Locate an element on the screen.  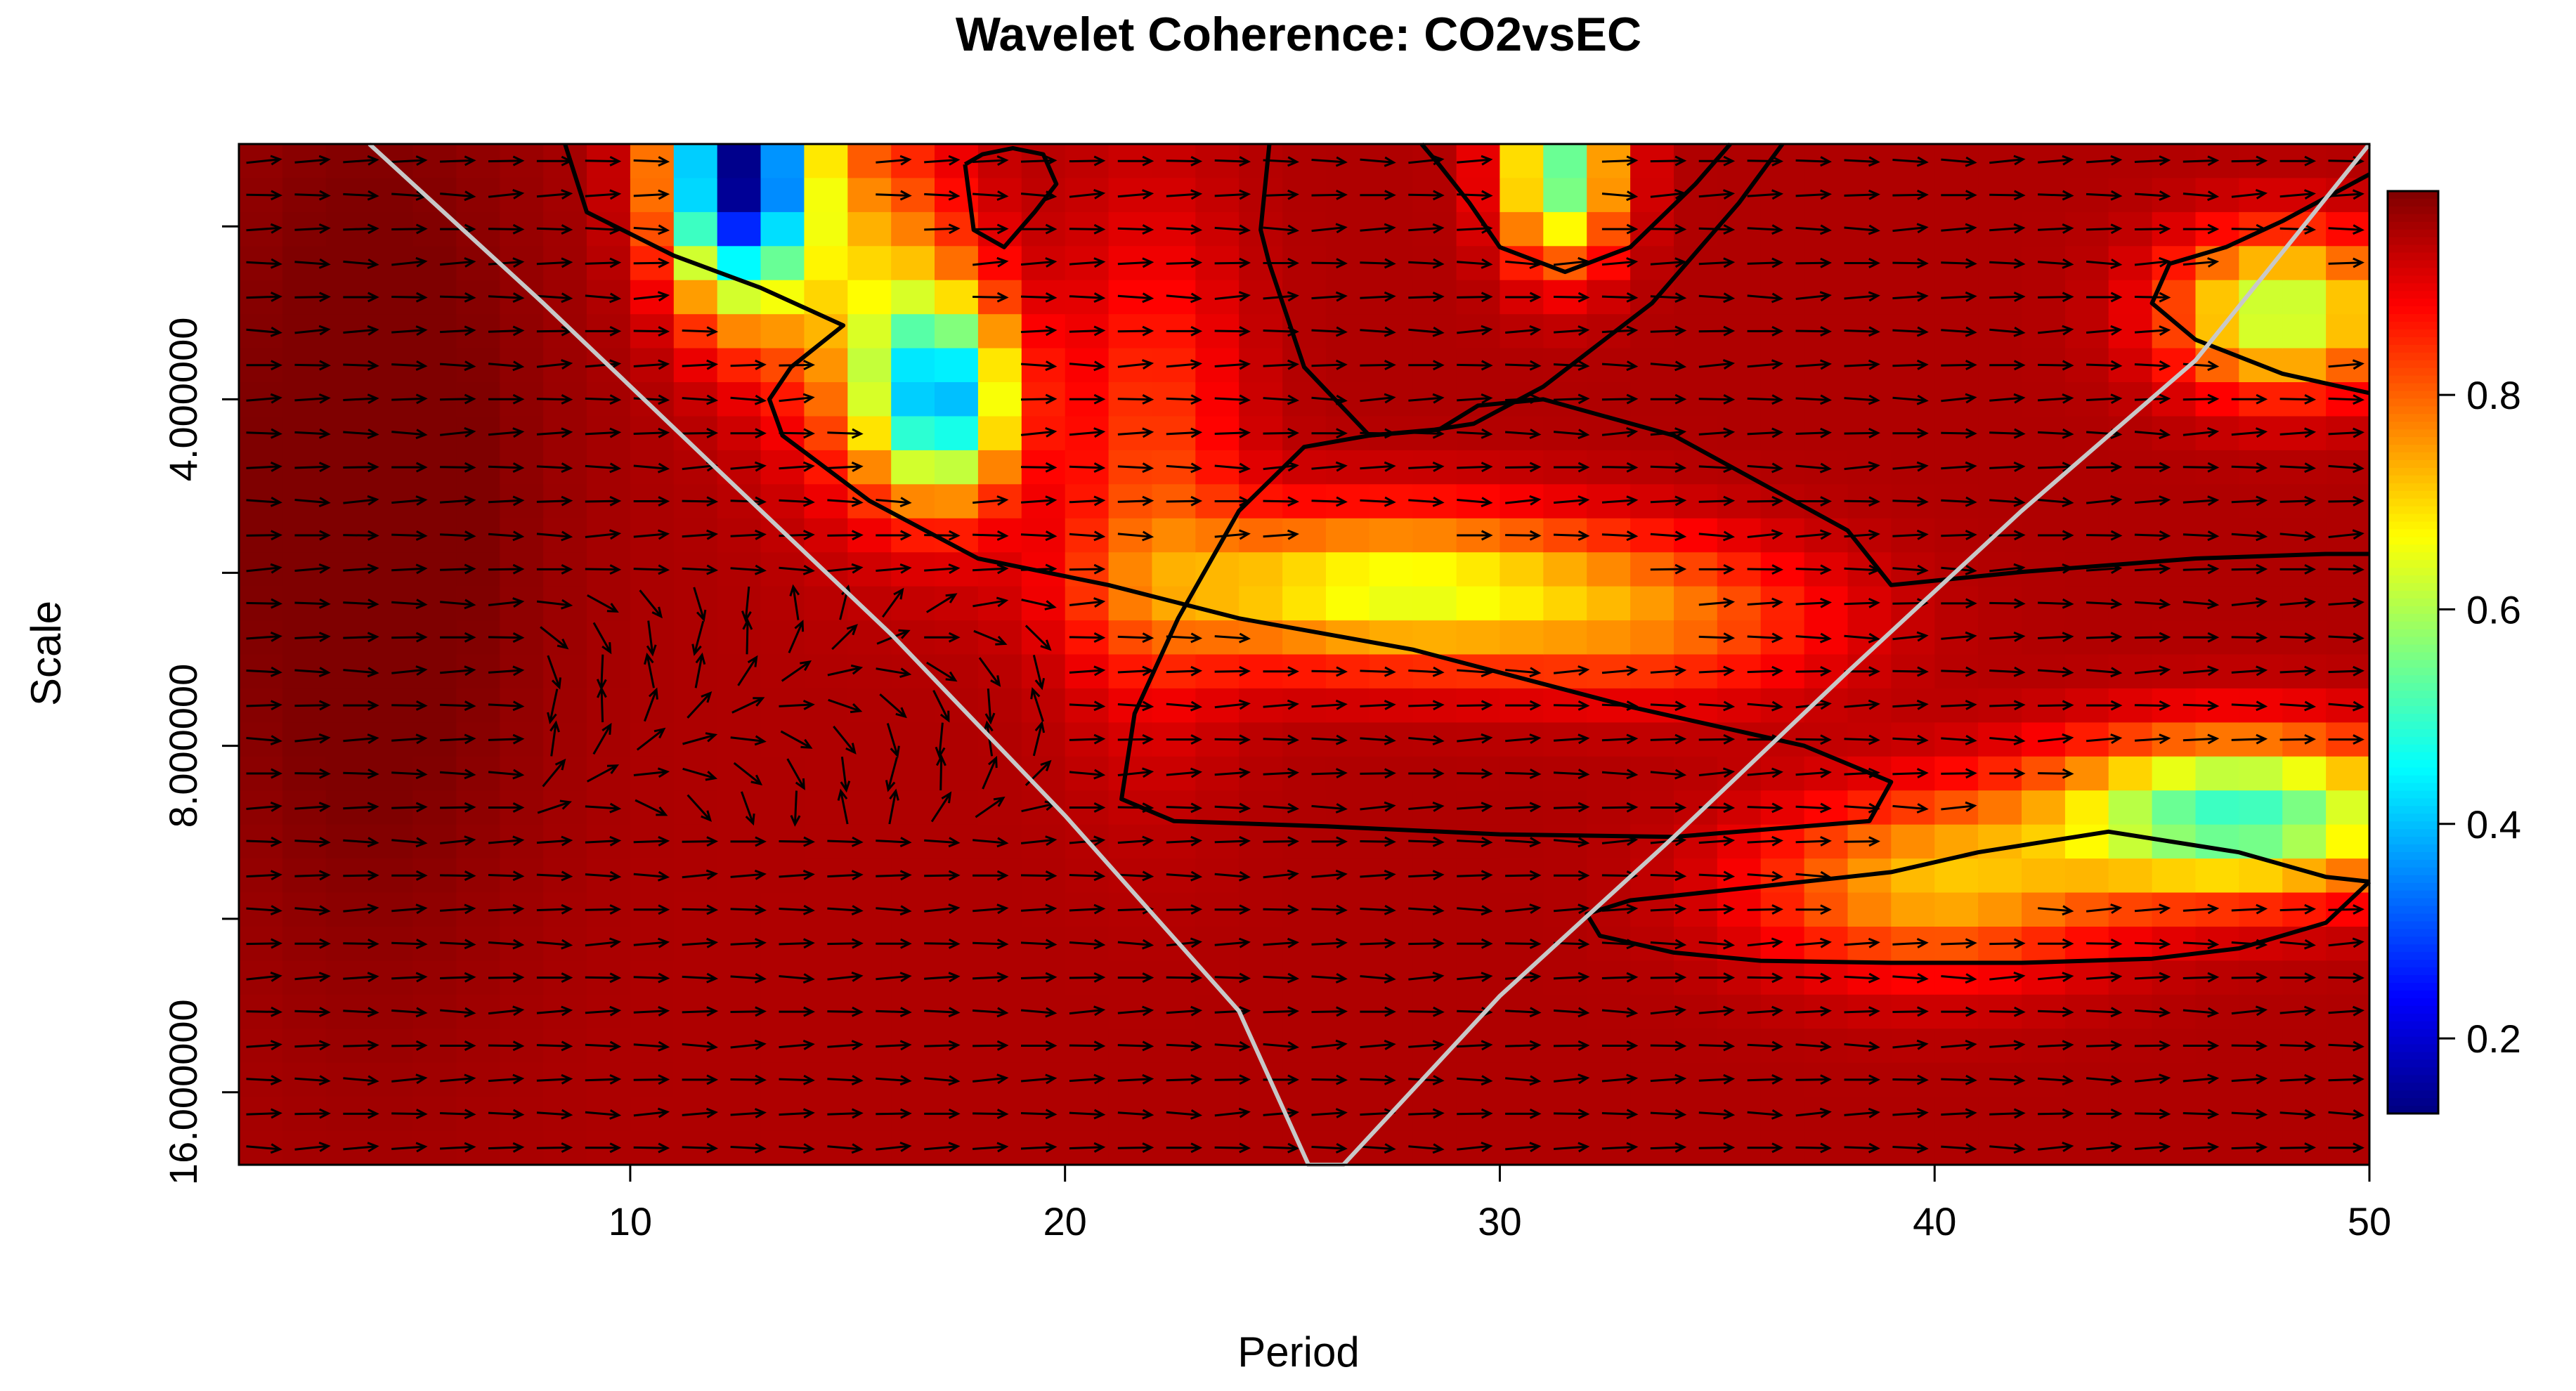
y-tick-label: 16.000000 is located at coordinates (183, 1092).